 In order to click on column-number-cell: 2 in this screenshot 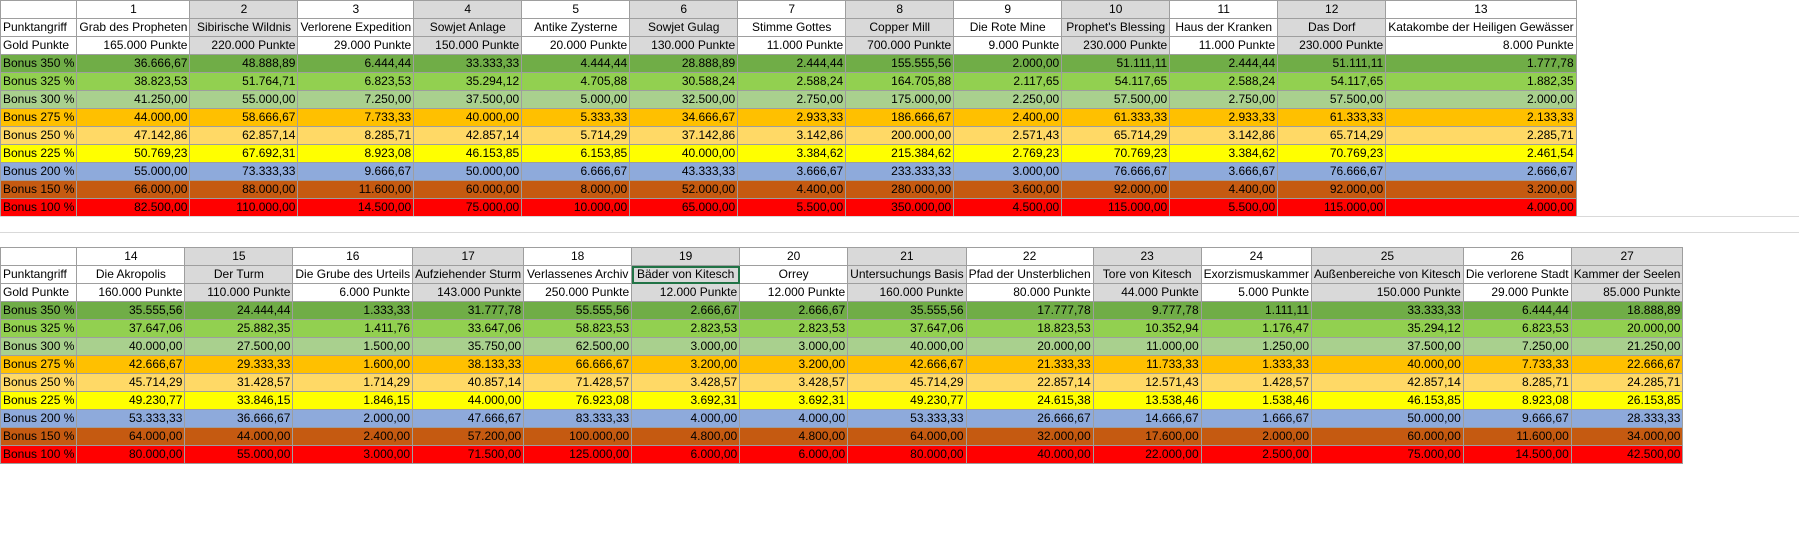, I will do `click(244, 9)`.